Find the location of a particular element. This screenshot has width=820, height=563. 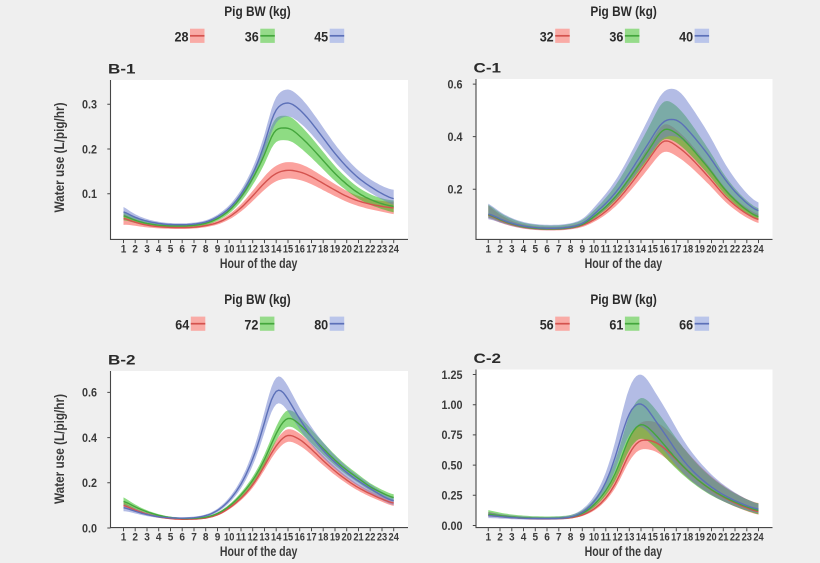

svg-text: 0.25 is located at coordinates (452, 496).